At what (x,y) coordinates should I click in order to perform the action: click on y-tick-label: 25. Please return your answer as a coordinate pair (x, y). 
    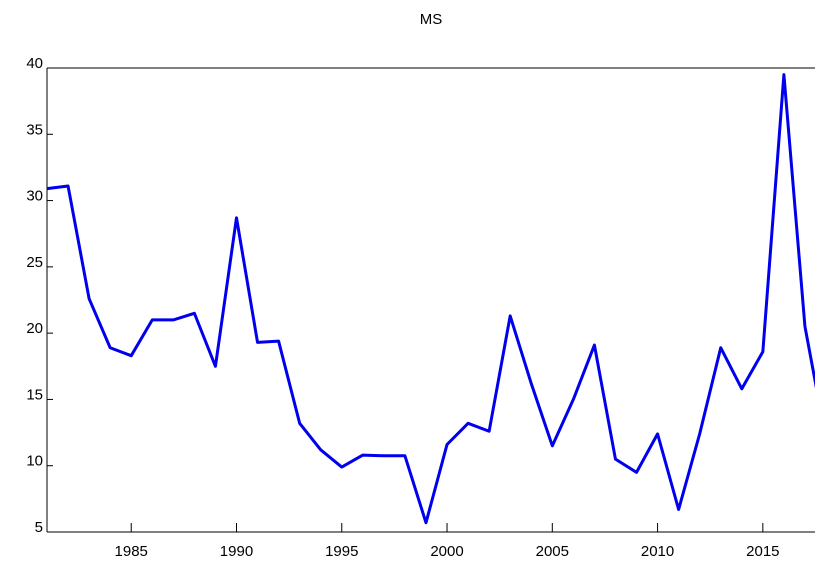
    Looking at the image, I should click on (34, 262).